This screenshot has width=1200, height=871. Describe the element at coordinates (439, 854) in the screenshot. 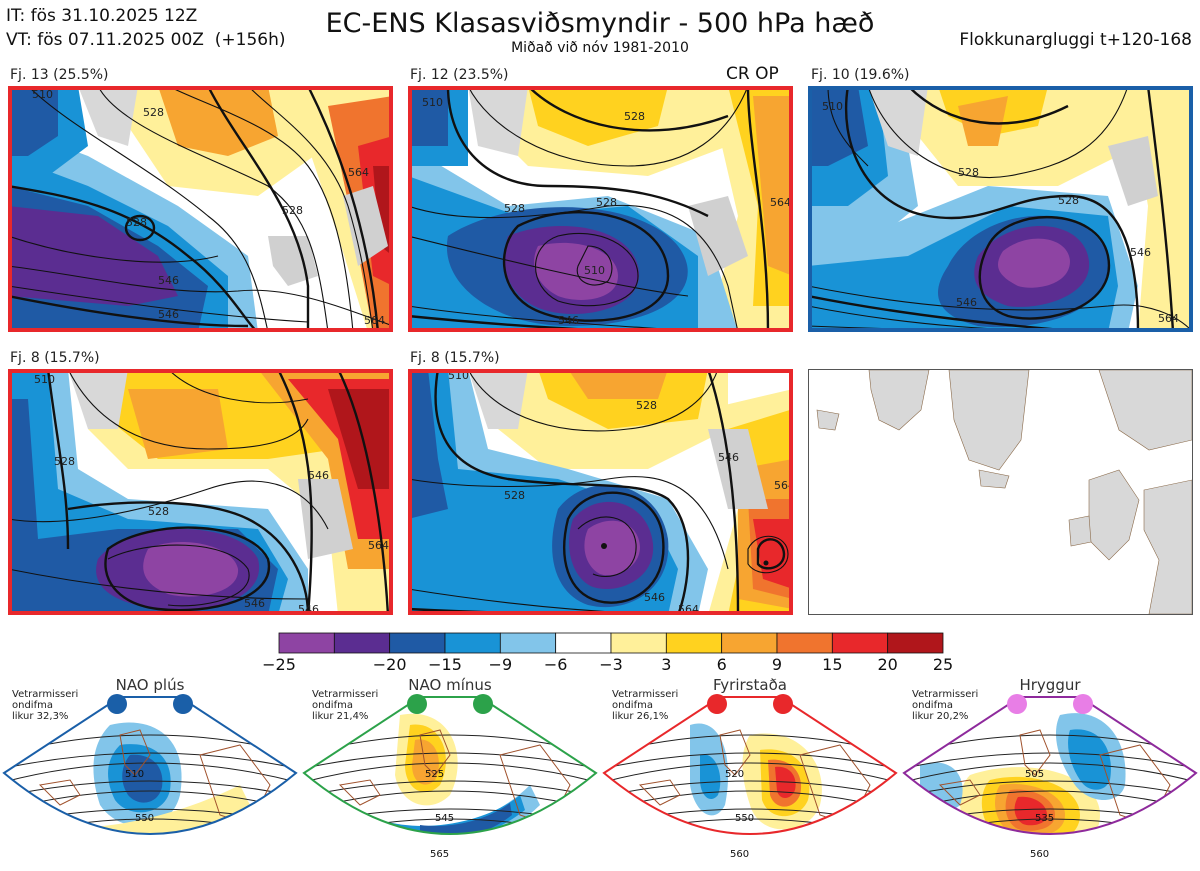

I see `regime-contour-label: 565` at that location.